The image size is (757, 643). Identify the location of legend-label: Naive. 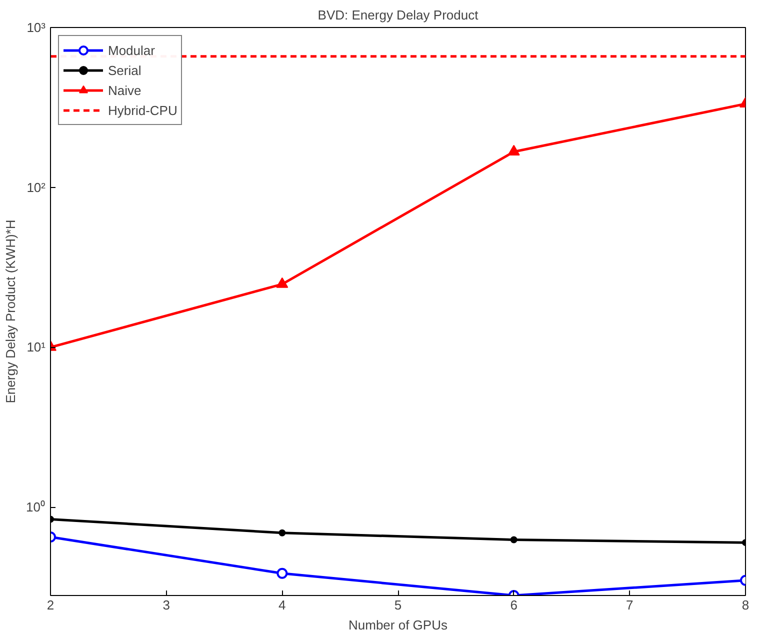
(125, 90).